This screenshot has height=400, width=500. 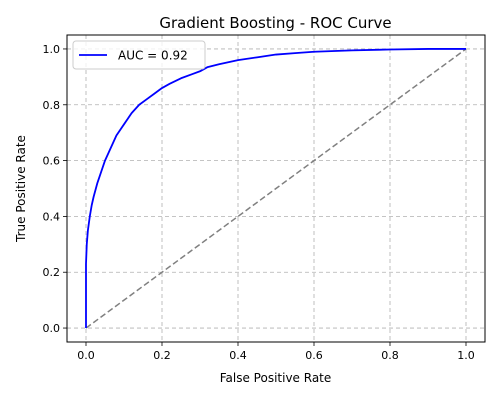 What do you see at coordinates (52, 216) in the screenshot?
I see `y-tick-label: 0.4` at bounding box center [52, 216].